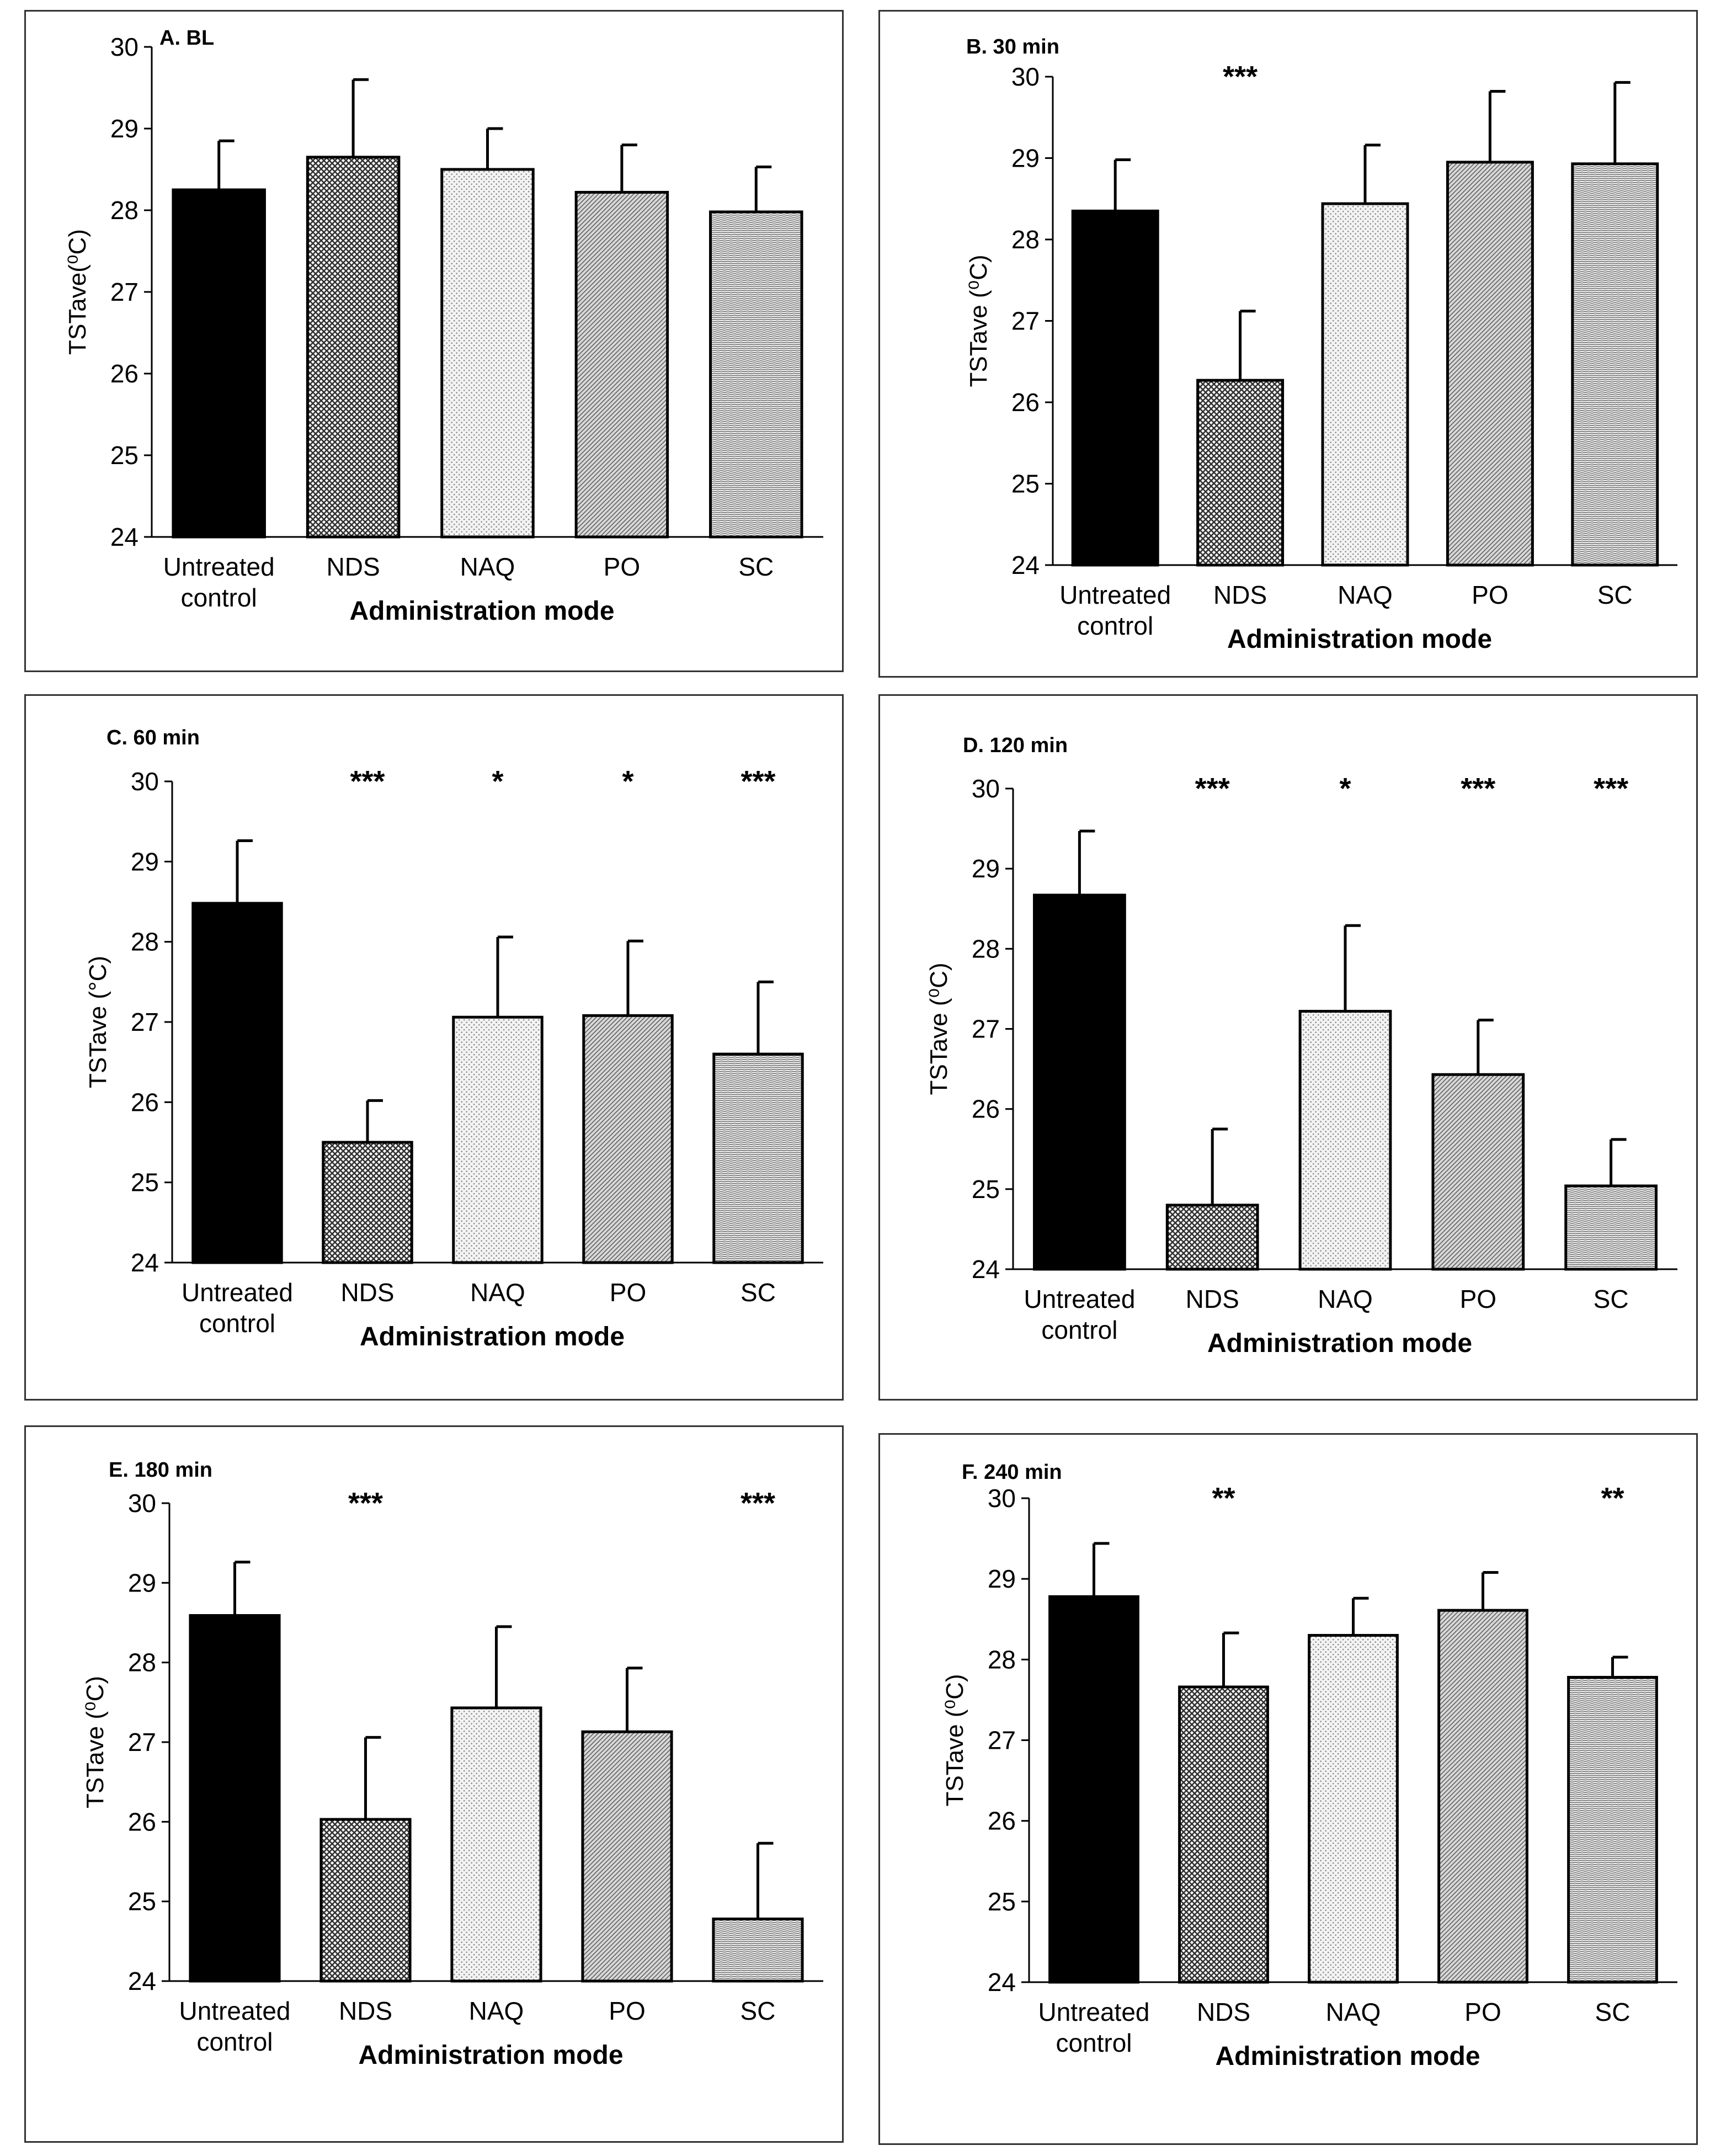 This screenshot has width=1721, height=2156. What do you see at coordinates (1016, 745) in the screenshot?
I see `chart-title: D. 120 min` at bounding box center [1016, 745].